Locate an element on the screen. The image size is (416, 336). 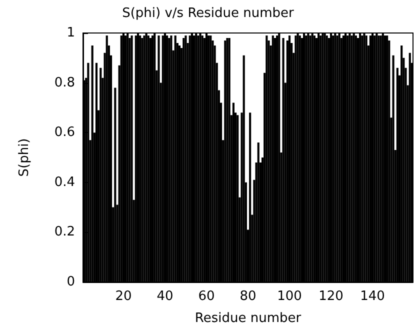
x-tick-label: 120 is located at coordinates (331, 296).